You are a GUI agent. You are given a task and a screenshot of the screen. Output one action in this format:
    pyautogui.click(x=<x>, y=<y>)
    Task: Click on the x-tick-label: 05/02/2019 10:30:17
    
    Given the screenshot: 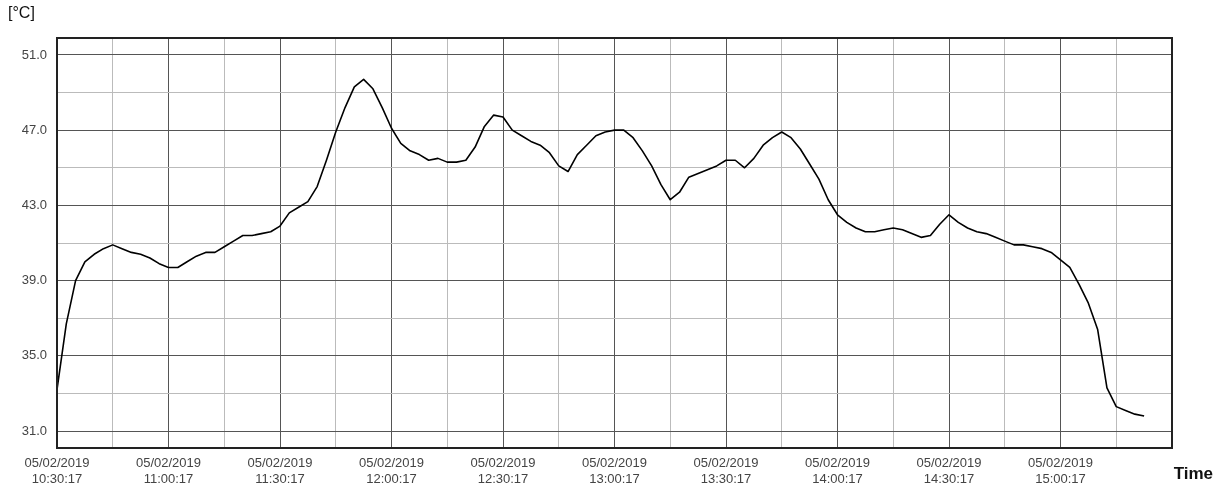 What is the action you would take?
    pyautogui.click(x=57, y=470)
    